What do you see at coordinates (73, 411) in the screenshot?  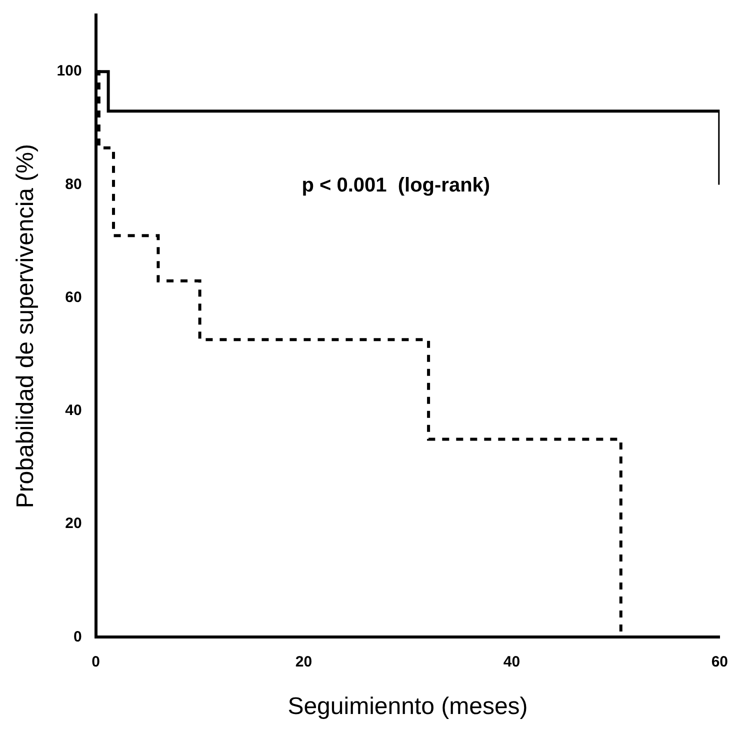 I see `y-tick-label: 40` at bounding box center [73, 411].